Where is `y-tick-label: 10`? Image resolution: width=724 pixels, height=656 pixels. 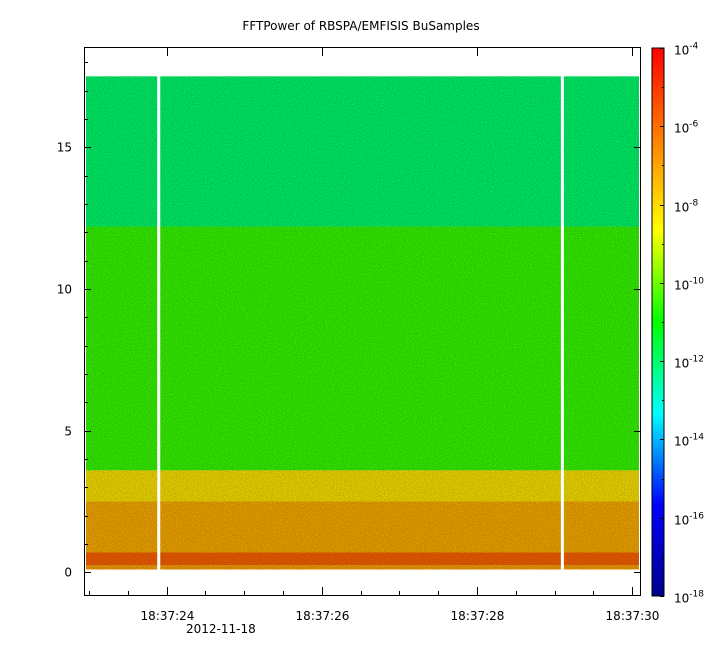
y-tick-label: 10 is located at coordinates (64, 290).